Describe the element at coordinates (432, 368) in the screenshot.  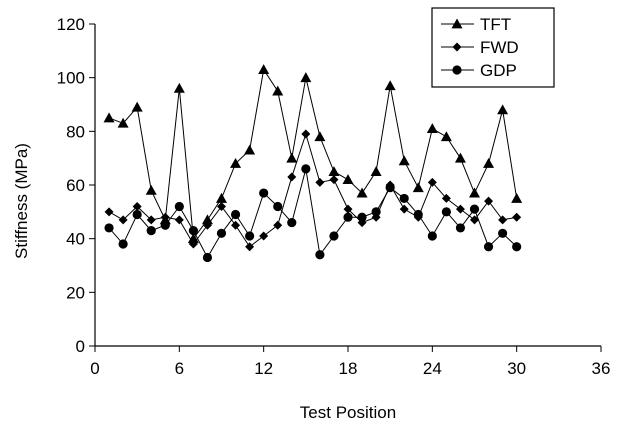
I see `x-tick-label: 24` at that location.